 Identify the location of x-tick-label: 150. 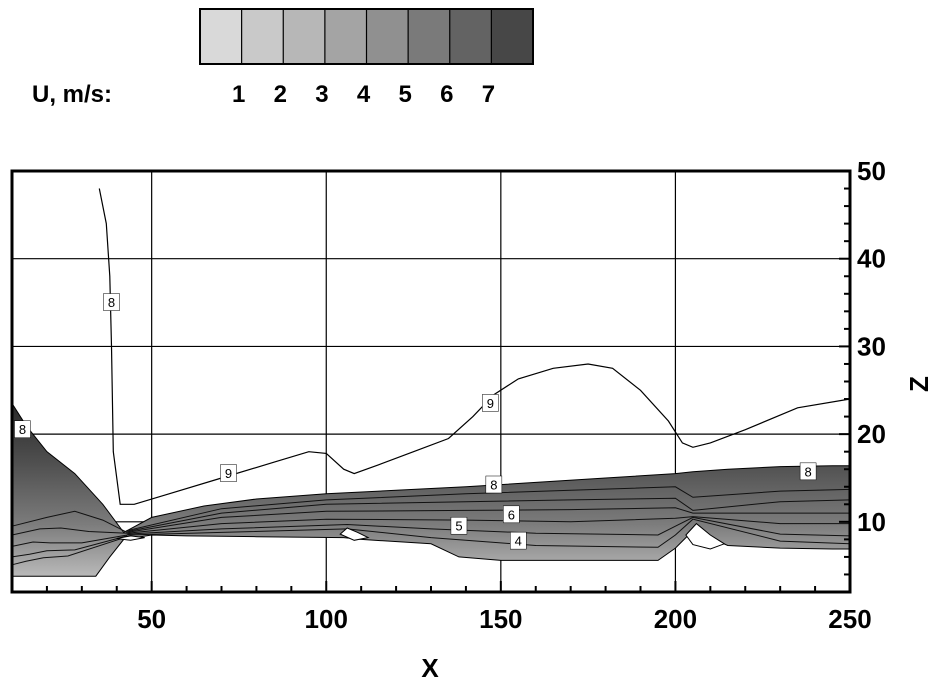
(500, 619).